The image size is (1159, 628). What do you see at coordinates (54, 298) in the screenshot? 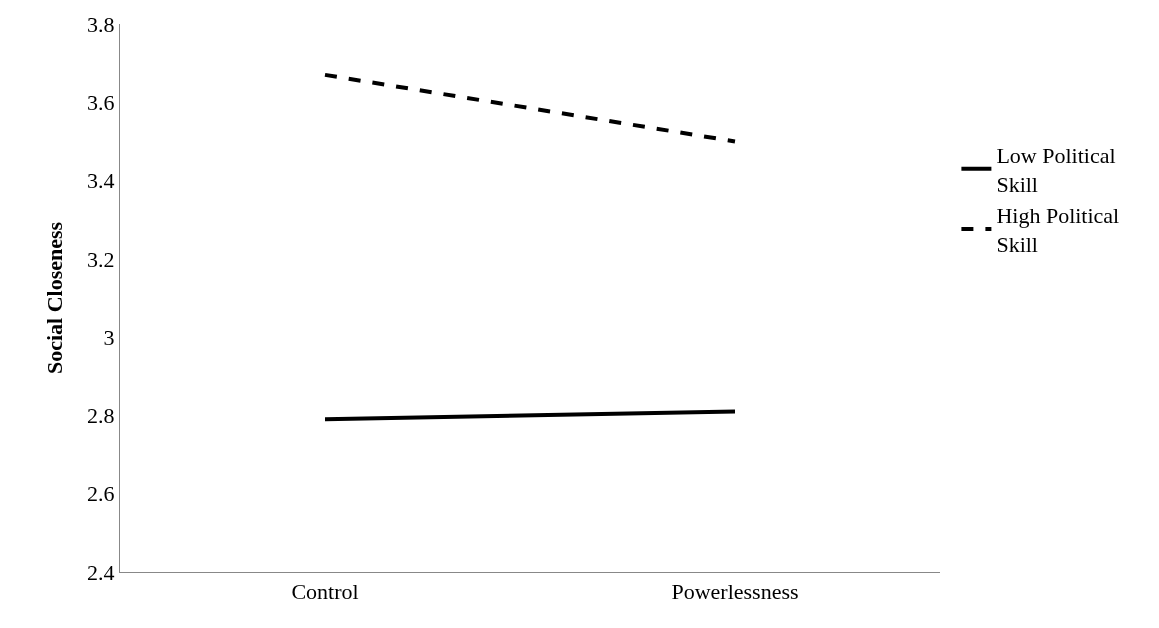
I see `y-axis-title: Social Closeness` at bounding box center [54, 298].